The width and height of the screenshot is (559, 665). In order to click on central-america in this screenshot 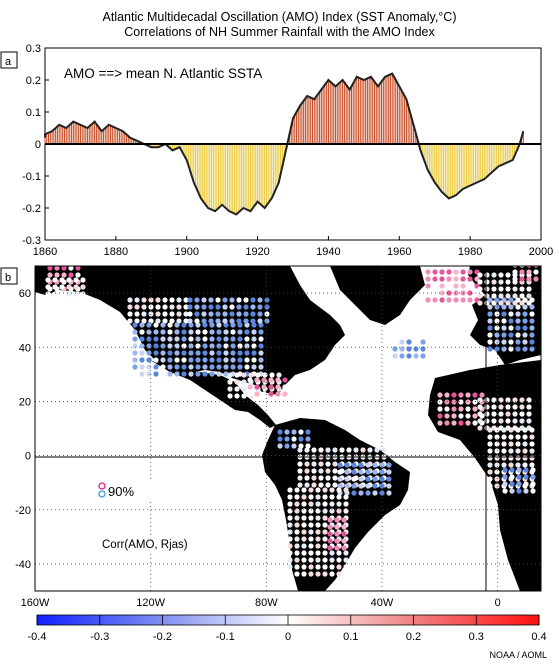, I will do `click(213, 394)`.